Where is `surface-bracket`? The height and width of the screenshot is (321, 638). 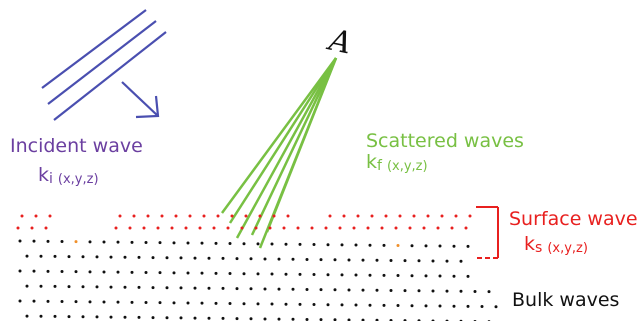
surface-bracket is located at coordinates (487, 232).